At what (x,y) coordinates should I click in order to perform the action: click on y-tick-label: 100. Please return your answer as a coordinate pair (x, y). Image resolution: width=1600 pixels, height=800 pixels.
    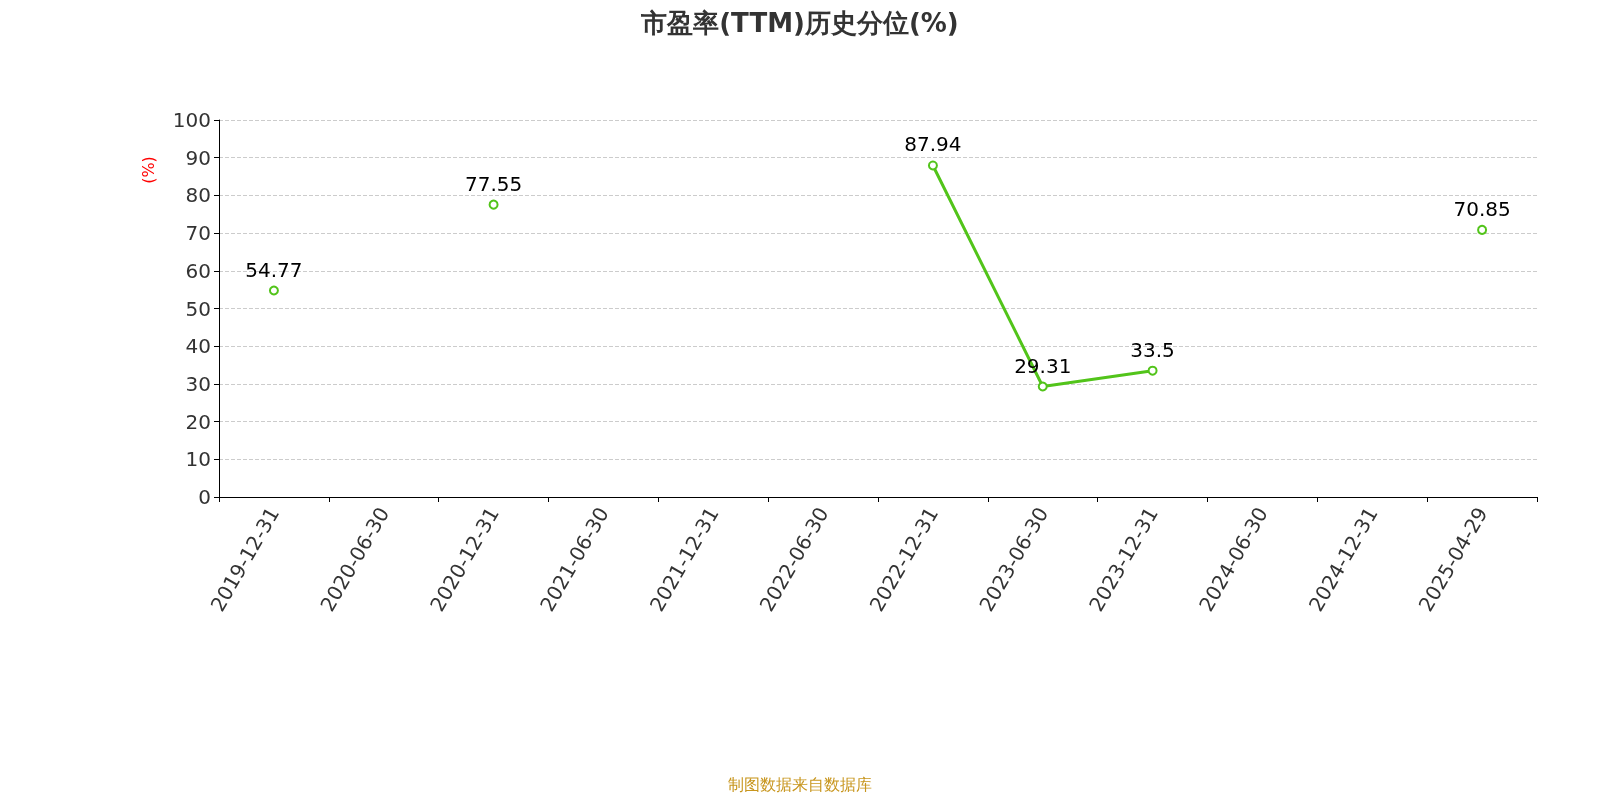
    Looking at the image, I should click on (191, 120).